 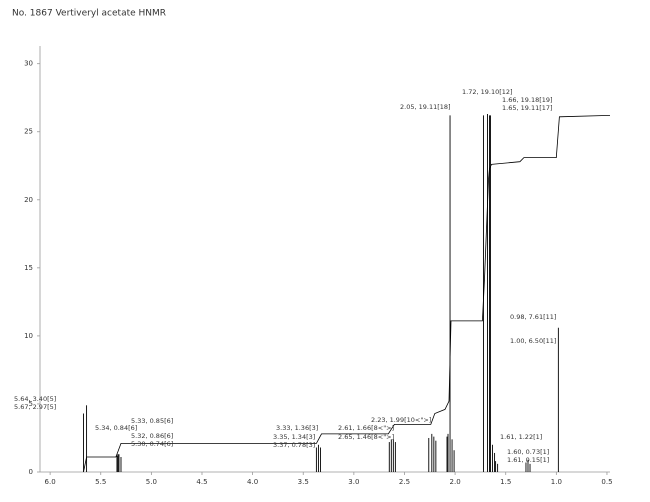 I want to click on x-tick-label: 3.5, so click(x=303, y=482).